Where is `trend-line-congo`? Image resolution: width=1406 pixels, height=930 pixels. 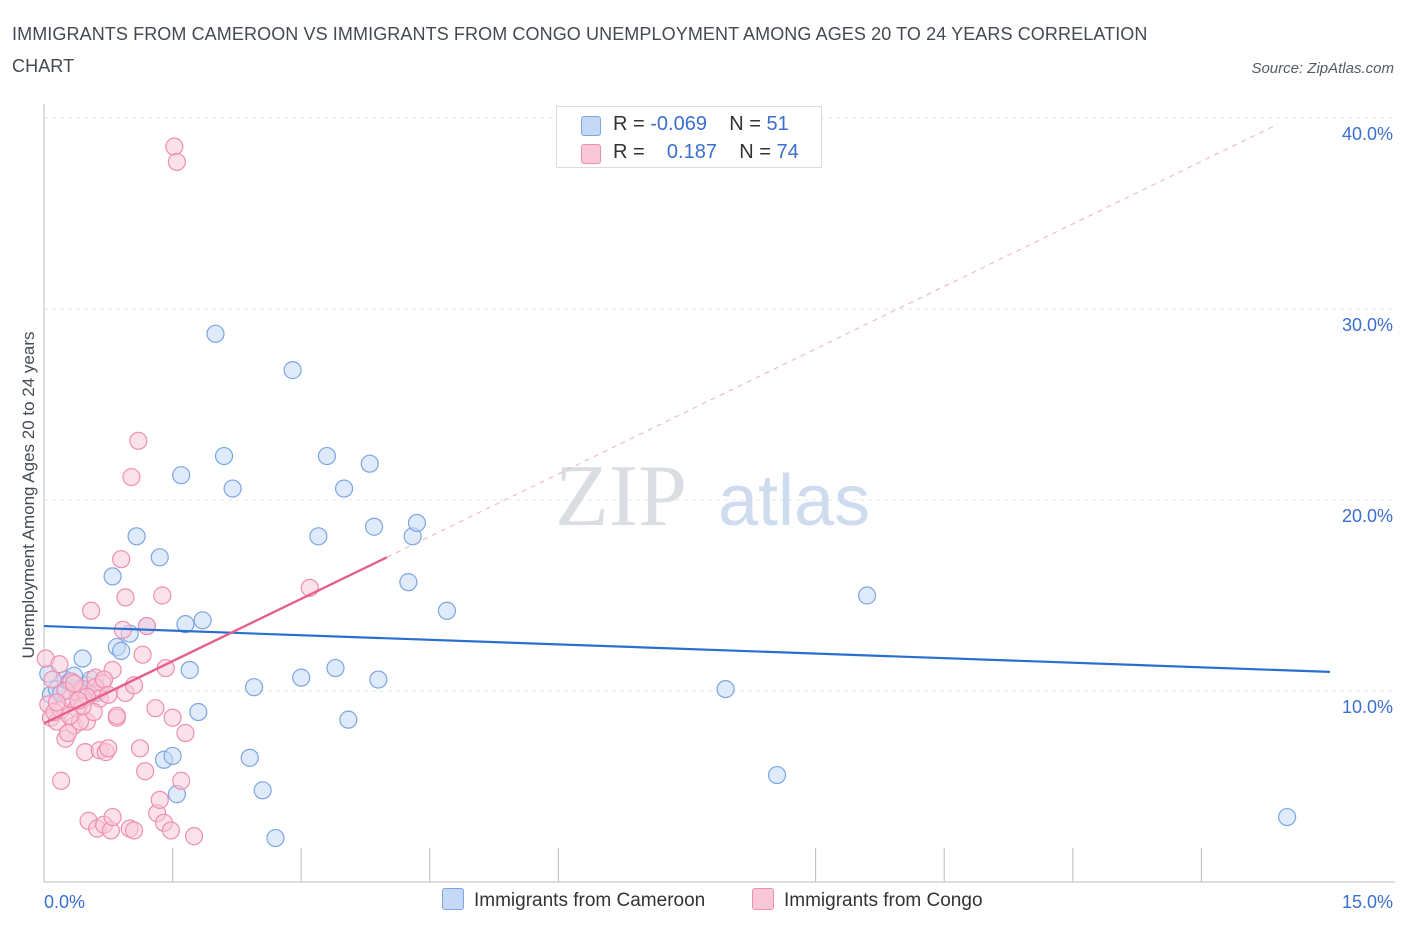 trend-line-congo is located at coordinates (215, 640).